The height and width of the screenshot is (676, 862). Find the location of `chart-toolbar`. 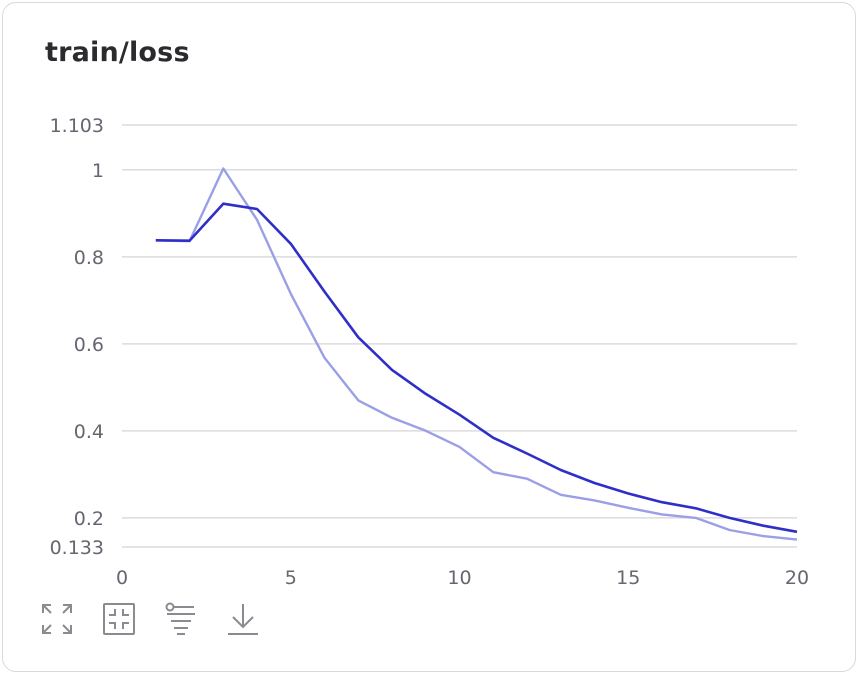

chart-toolbar is located at coordinates (150, 619).